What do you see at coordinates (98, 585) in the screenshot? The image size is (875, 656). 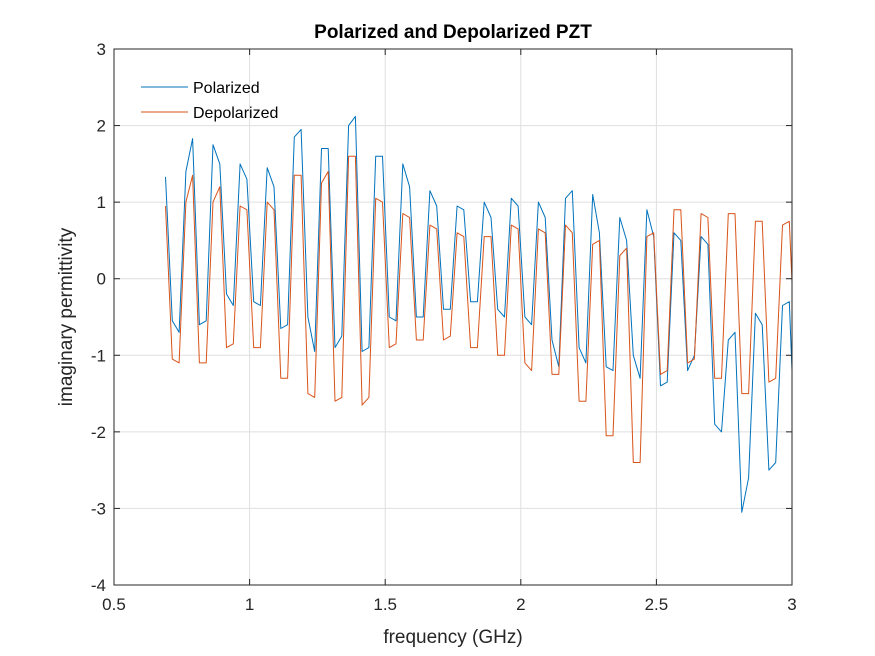 I see `y-tick-label: -4` at bounding box center [98, 585].